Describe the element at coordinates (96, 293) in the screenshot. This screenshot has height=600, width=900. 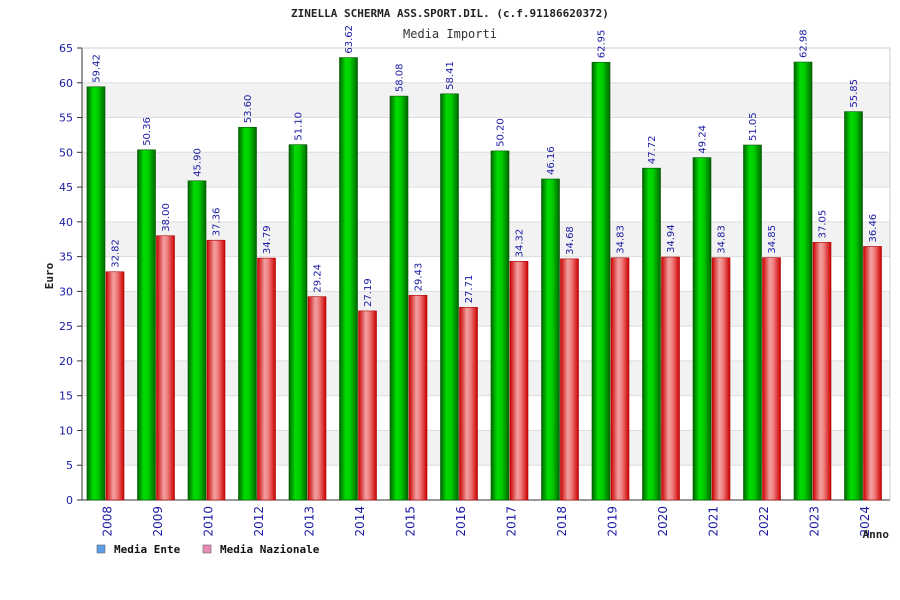
I see `bar-media-ente-2008` at that location.